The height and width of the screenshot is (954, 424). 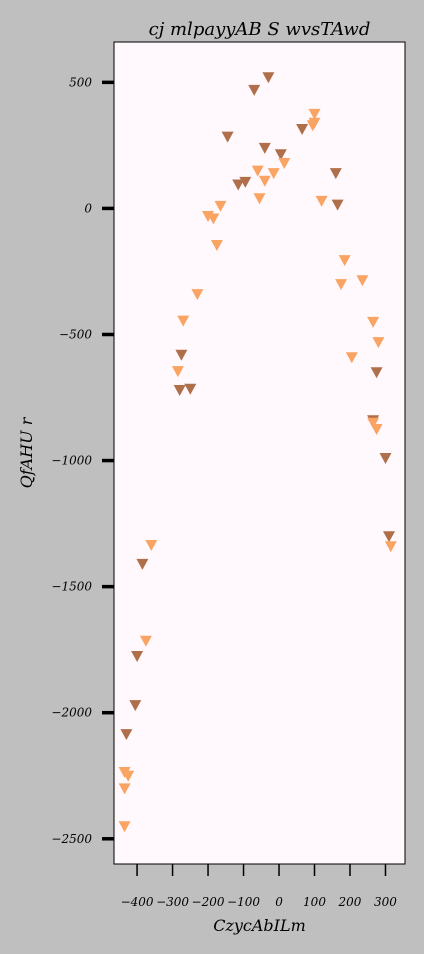 I want to click on x-tick-label: 300, so click(x=385, y=902).